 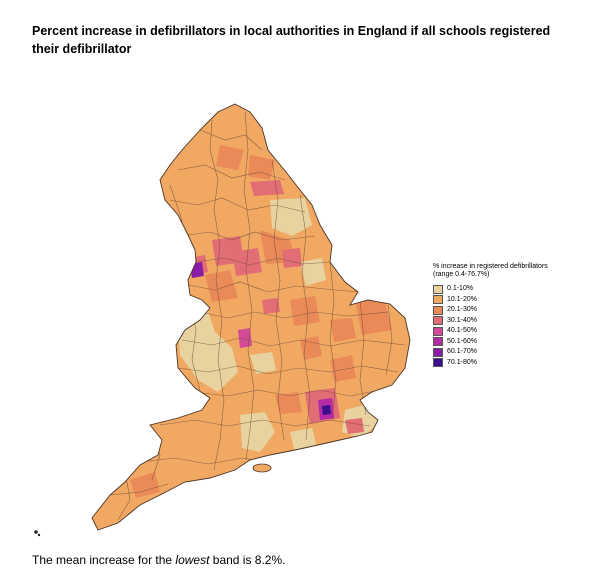 What do you see at coordinates (513, 289) in the screenshot?
I see `legend-item-0-10: 0.1-10%` at bounding box center [513, 289].